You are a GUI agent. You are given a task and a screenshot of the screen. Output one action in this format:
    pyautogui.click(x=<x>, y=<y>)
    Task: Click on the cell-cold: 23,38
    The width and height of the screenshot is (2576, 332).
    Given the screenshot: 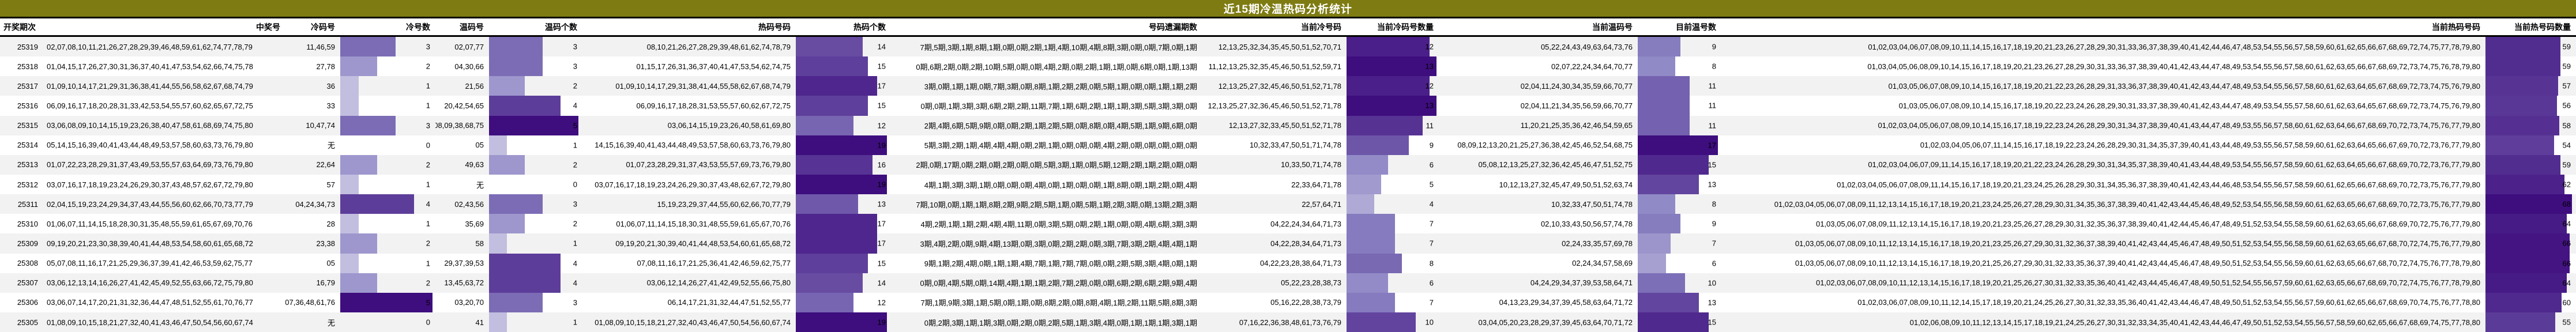 What is the action you would take?
    pyautogui.click(x=325, y=243)
    